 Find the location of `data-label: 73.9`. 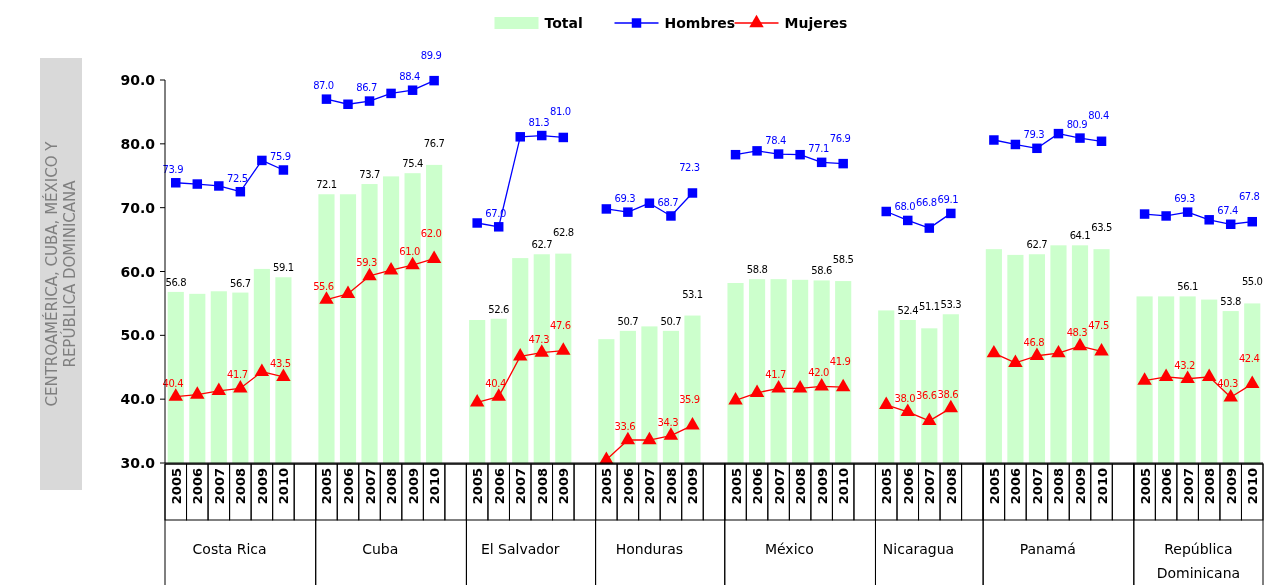

data-label: 73.9 is located at coordinates (173, 169).